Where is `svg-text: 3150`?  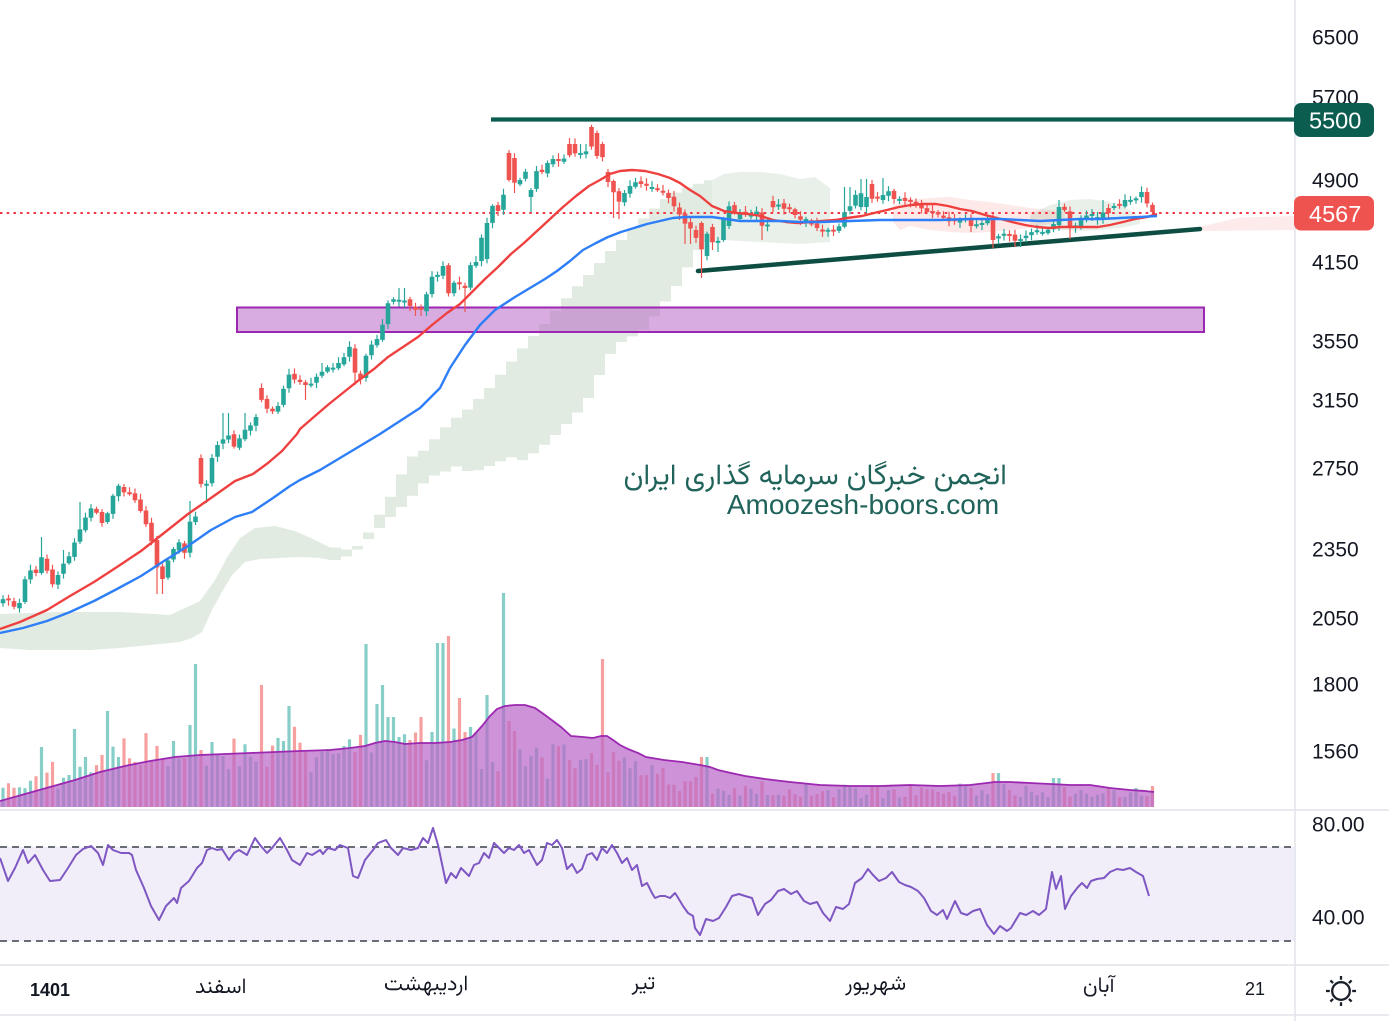
svg-text: 3150 is located at coordinates (1335, 401).